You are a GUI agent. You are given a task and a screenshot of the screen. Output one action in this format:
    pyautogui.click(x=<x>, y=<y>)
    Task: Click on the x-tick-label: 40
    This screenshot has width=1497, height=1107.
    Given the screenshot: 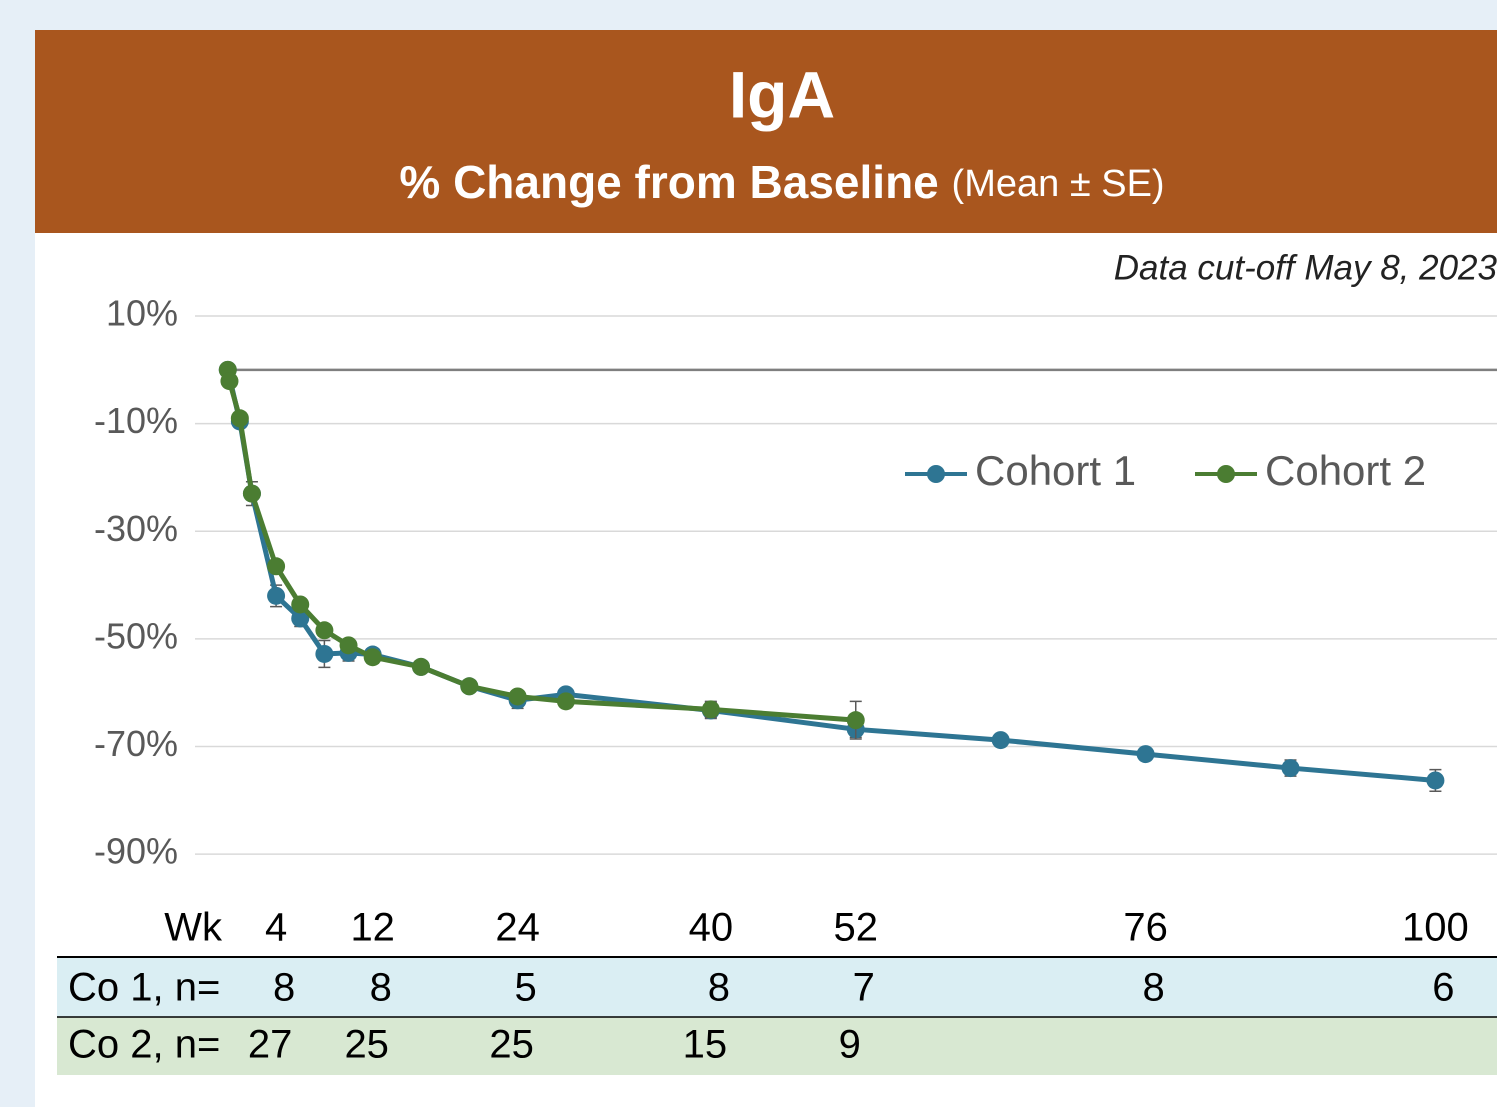 What is the action you would take?
    pyautogui.click(x=711, y=928)
    